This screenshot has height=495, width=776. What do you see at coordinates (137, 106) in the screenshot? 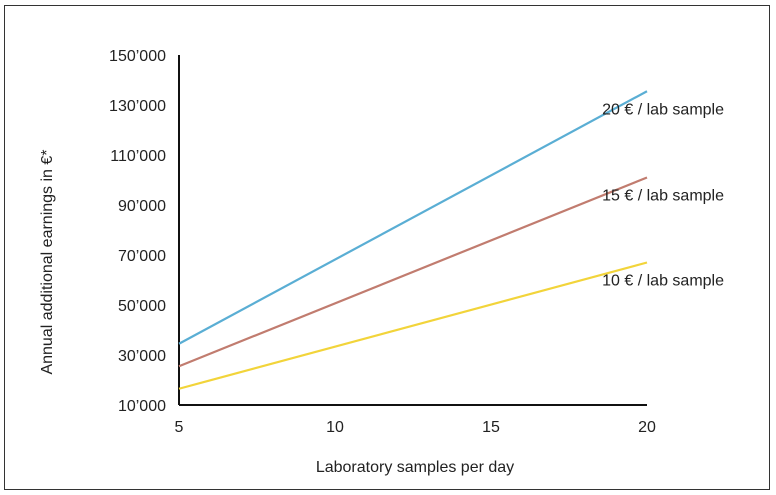
I see `y-tick-label: 130’000` at bounding box center [137, 106].